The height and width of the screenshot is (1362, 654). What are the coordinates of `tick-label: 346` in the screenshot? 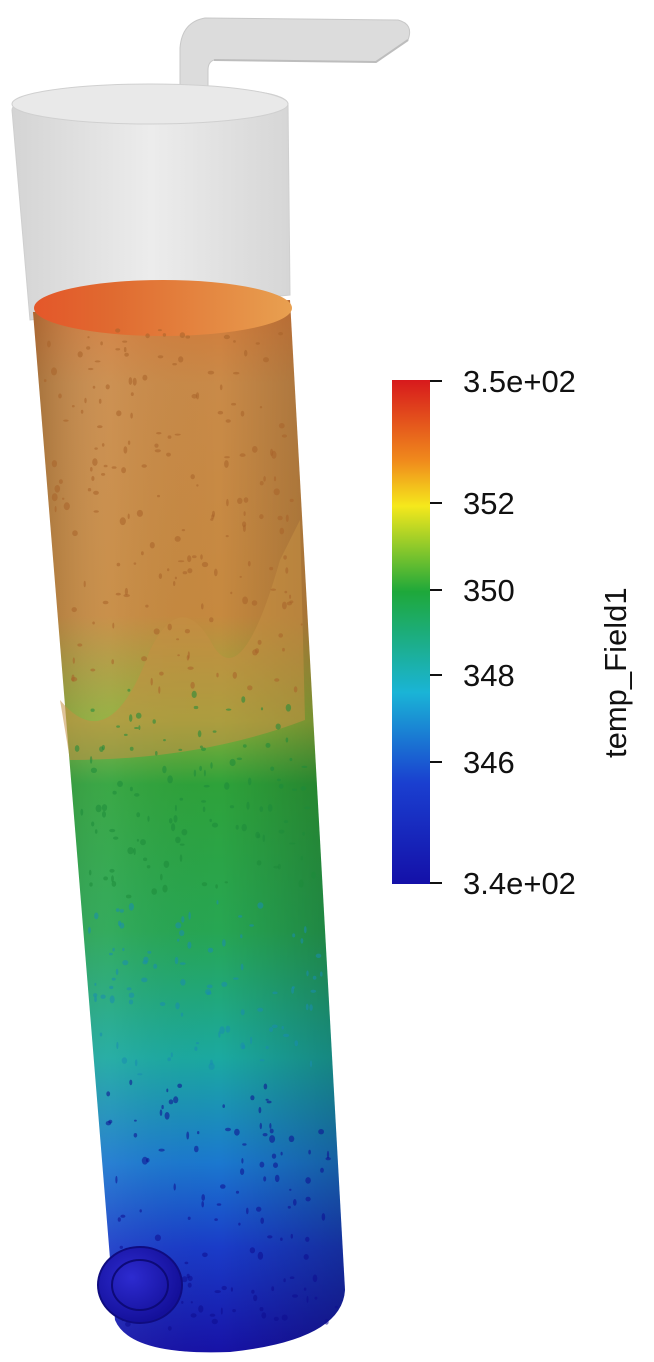 It's located at (489, 762).